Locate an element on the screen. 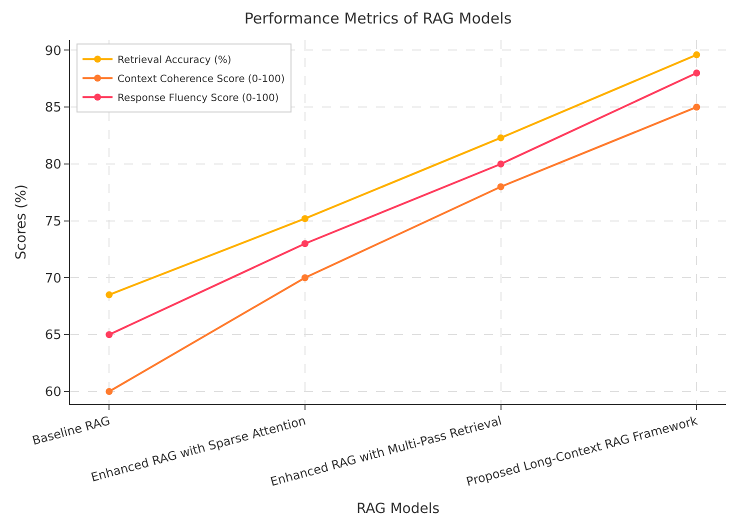 This screenshot has height=526, width=756. legend-label: Response Fluency Score (0-100) is located at coordinates (198, 98).